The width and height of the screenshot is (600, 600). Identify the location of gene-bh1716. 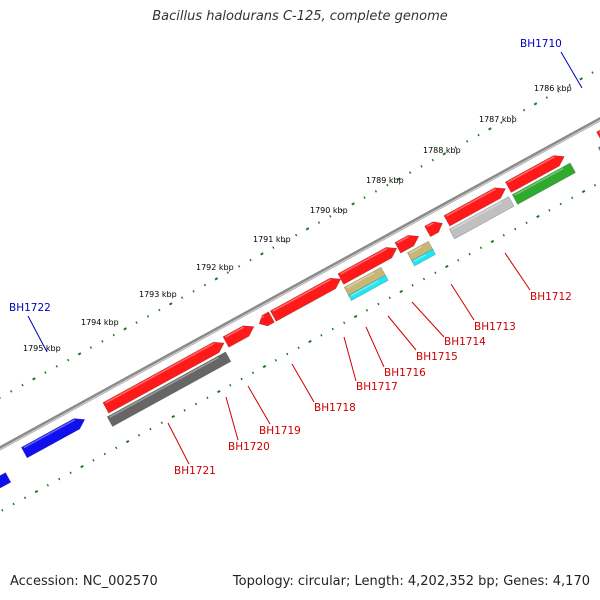
(407, 244).